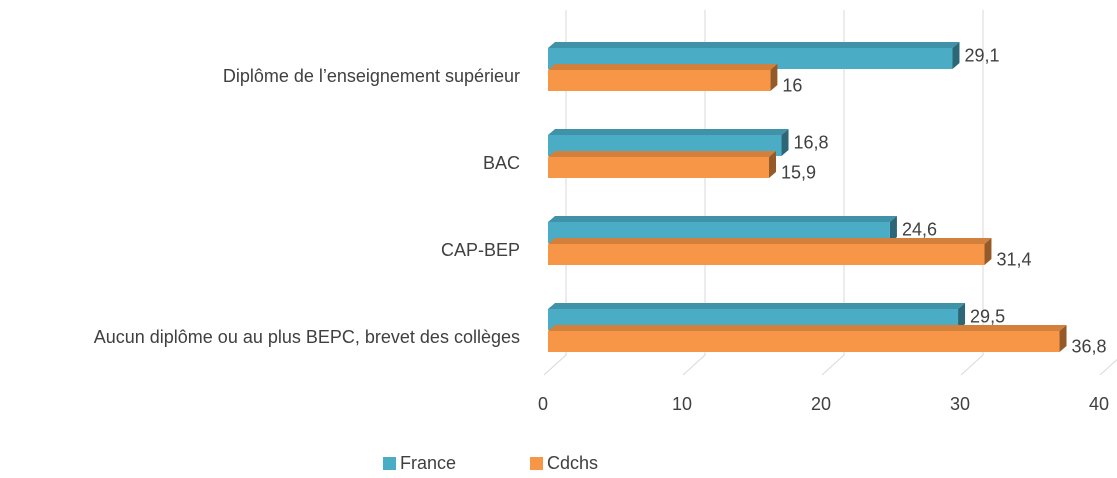 This screenshot has width=1117, height=478. What do you see at coordinates (987, 316) in the screenshot?
I see `value-label: 29,5` at bounding box center [987, 316].